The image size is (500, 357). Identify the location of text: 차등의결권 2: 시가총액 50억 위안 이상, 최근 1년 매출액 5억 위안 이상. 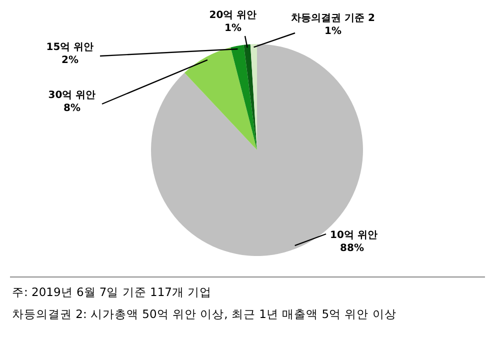
(204, 314).